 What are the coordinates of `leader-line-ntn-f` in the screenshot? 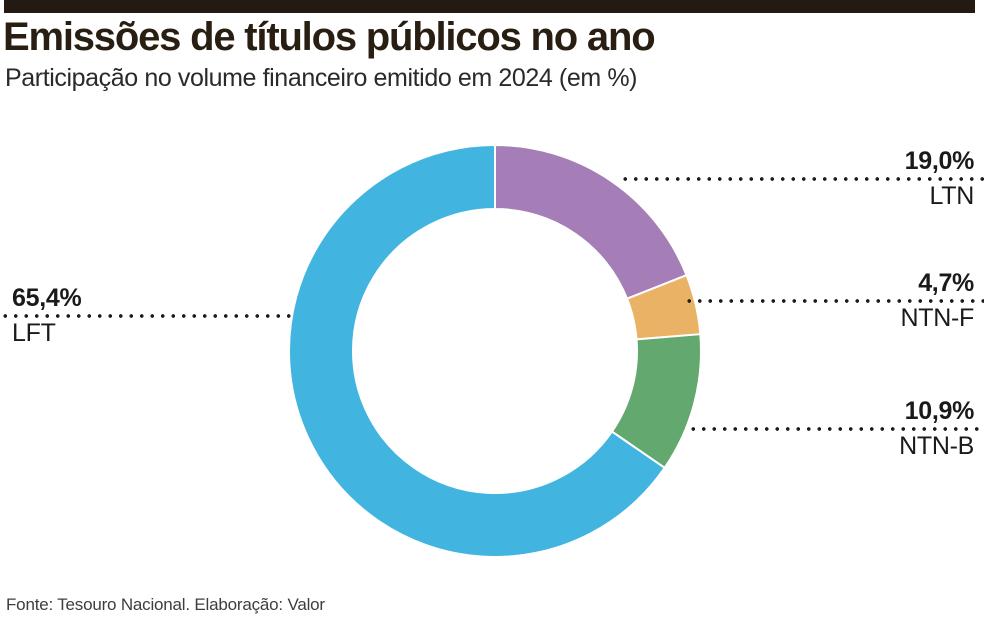 It's located at (834, 301).